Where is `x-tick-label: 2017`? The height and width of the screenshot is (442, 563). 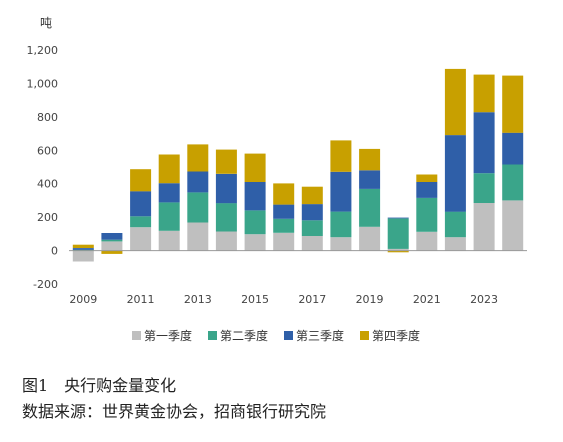
x-tick-label: 2017 is located at coordinates (312, 299).